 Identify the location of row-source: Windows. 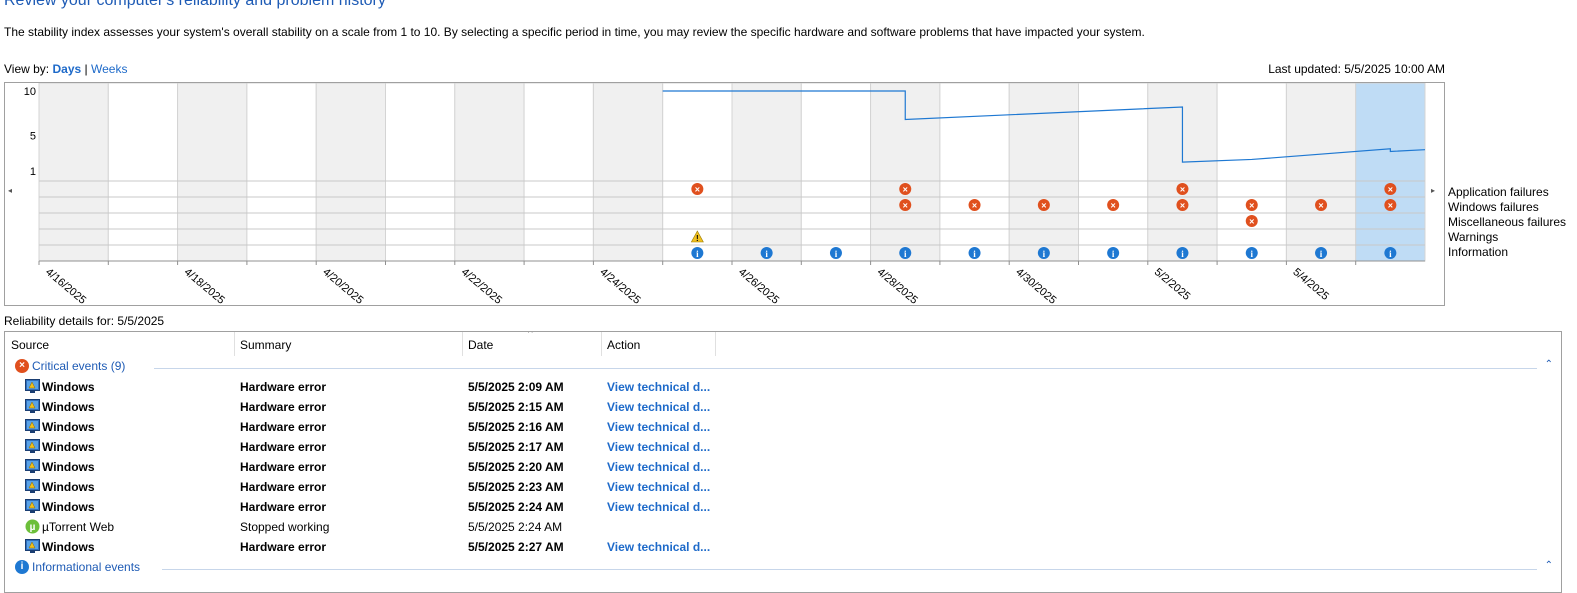
(68, 507).